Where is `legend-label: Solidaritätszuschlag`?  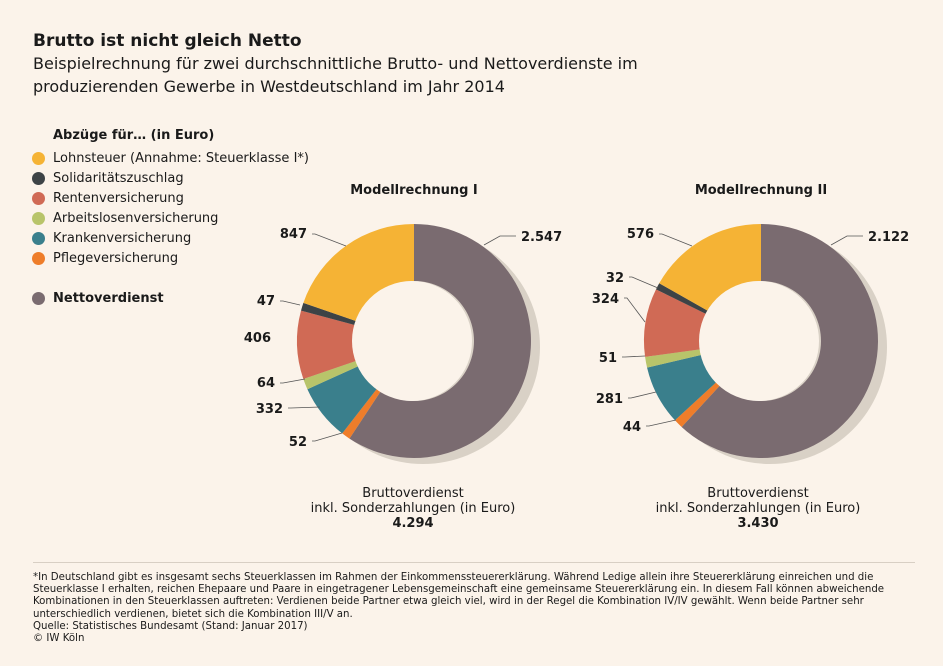 legend-label: Solidaritätszuschlag is located at coordinates (118, 178).